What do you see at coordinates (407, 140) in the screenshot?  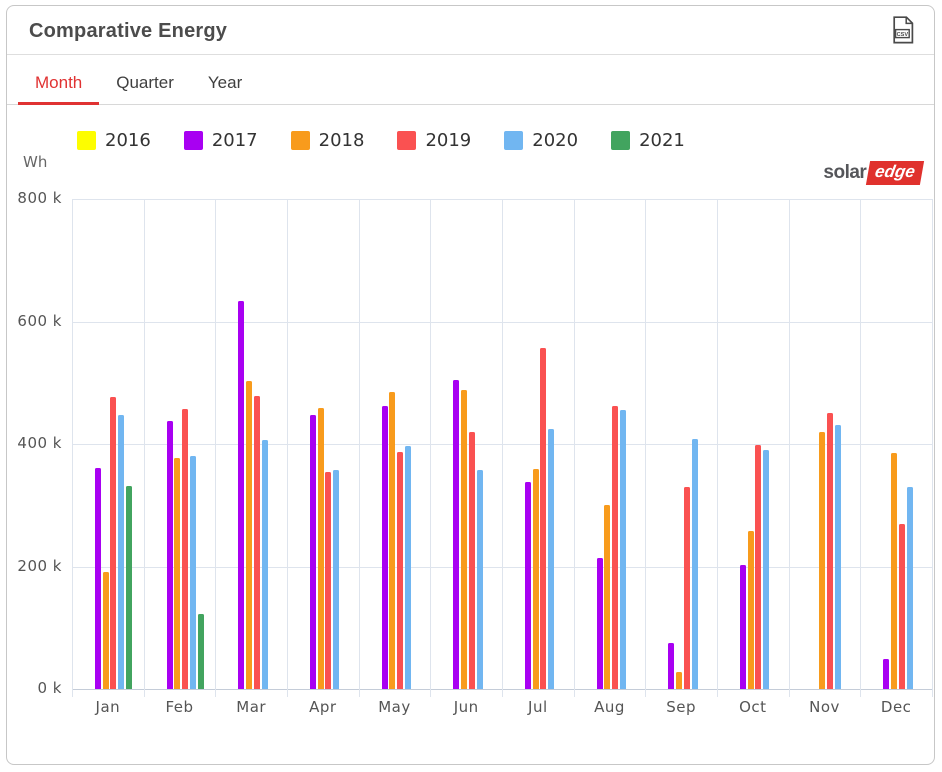 I see `legend-swatch-2019` at bounding box center [407, 140].